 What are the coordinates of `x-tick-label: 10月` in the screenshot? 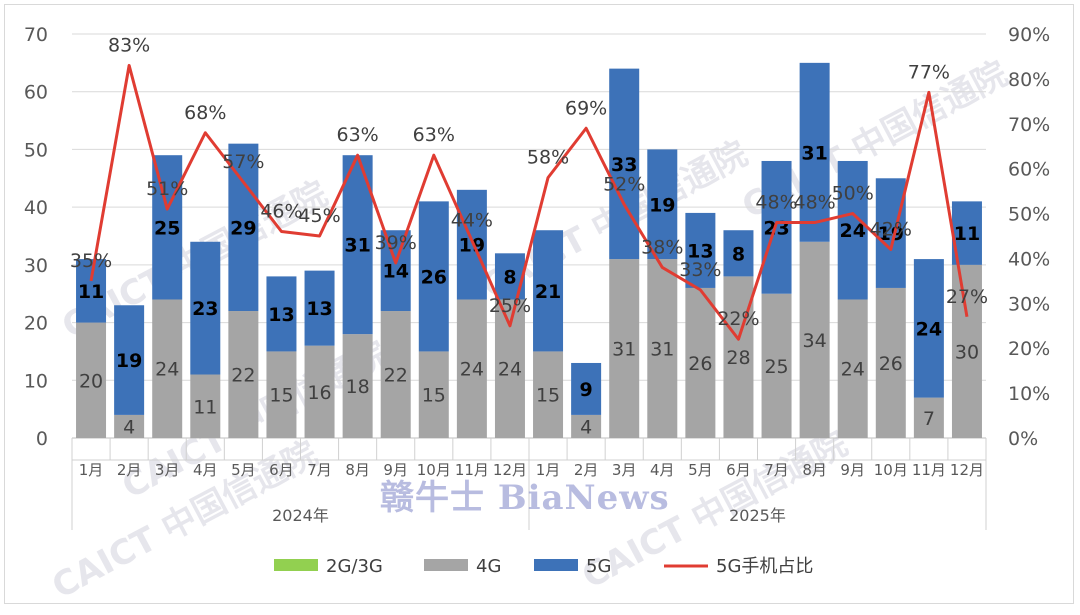 It's located at (434, 470).